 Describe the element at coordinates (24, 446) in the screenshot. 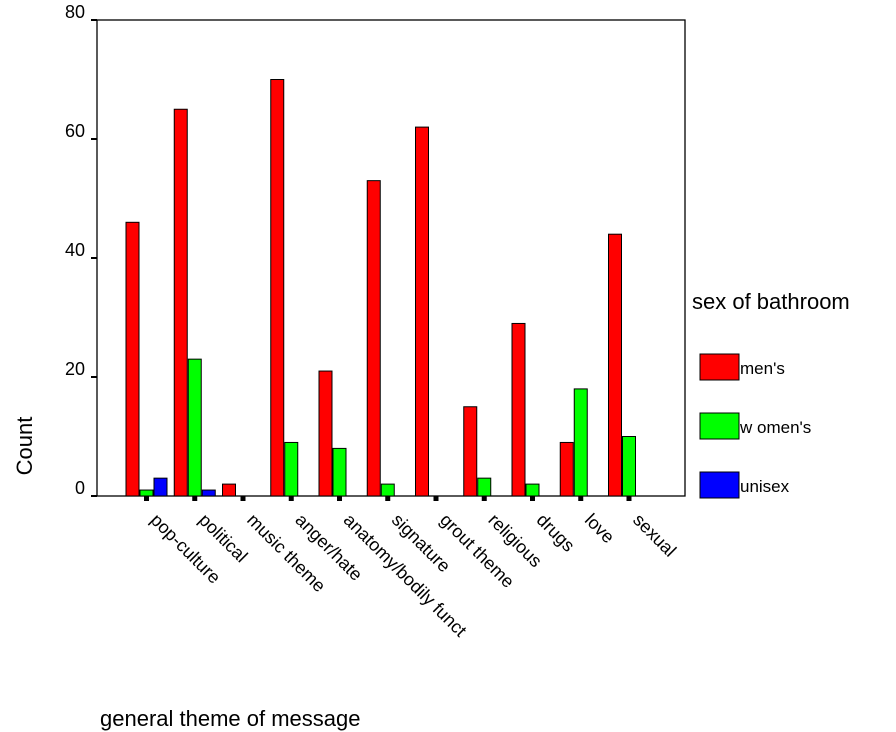

I see `y-axis-label: Count` at that location.